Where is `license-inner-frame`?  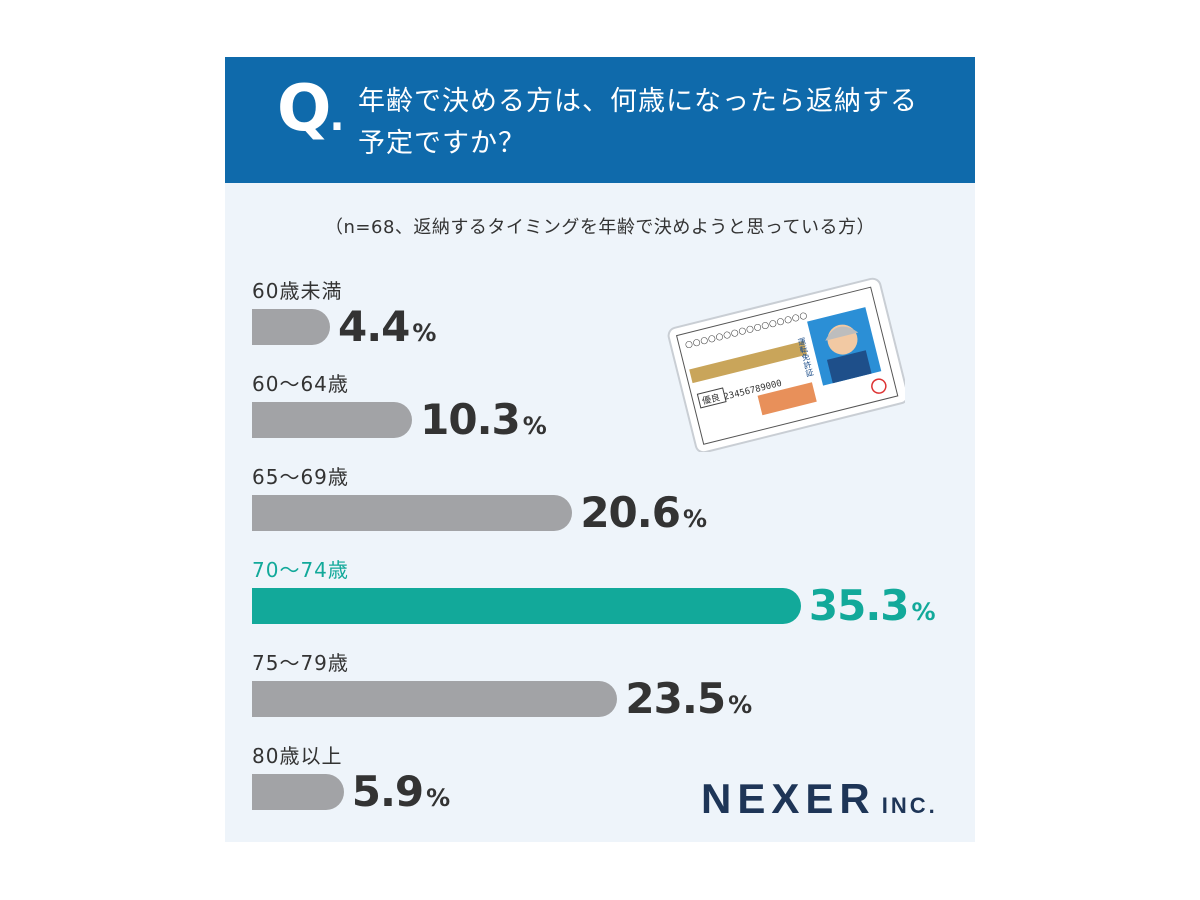
license-inner-frame is located at coordinates (787, 365).